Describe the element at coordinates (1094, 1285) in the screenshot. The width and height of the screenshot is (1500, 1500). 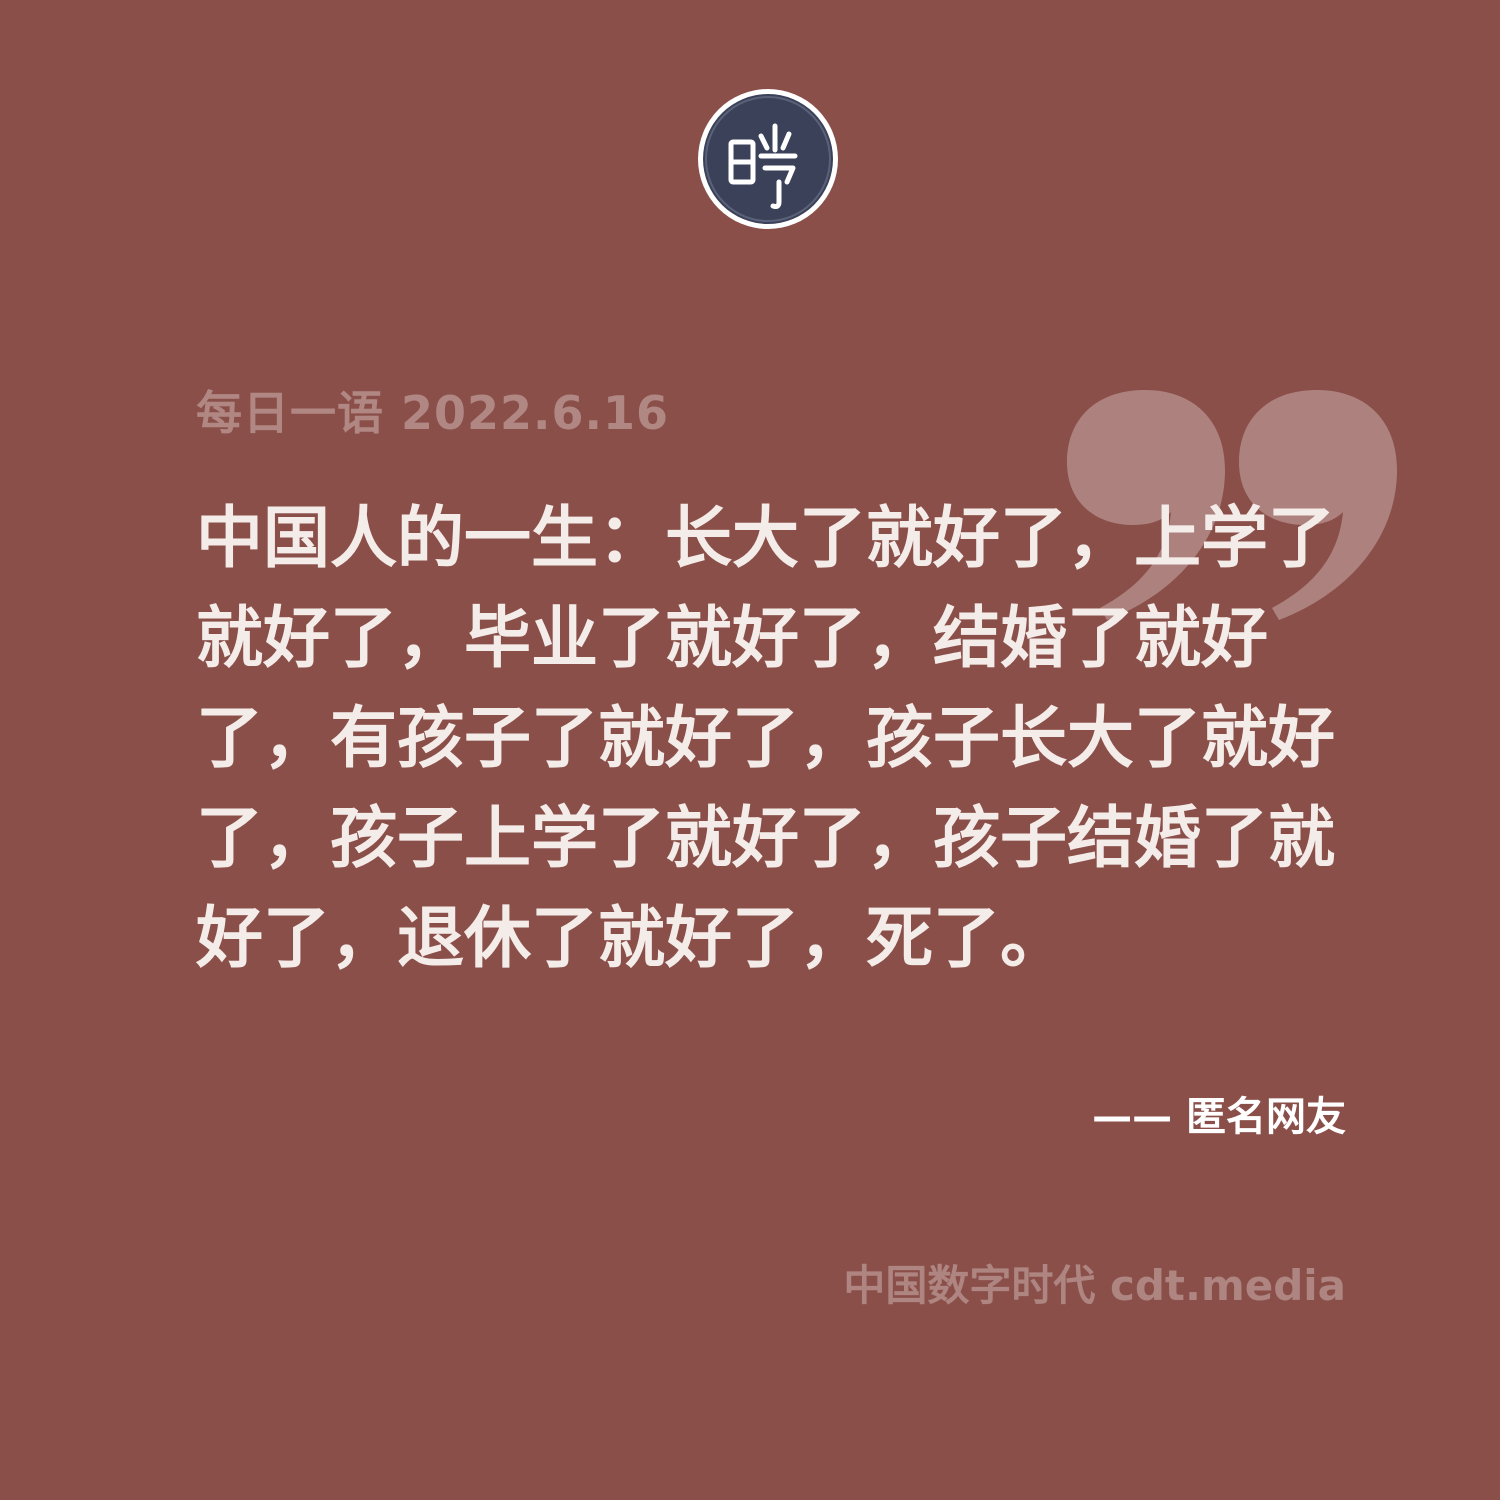
I see `footer-brand: 中国数字时代 cdt.media` at that location.